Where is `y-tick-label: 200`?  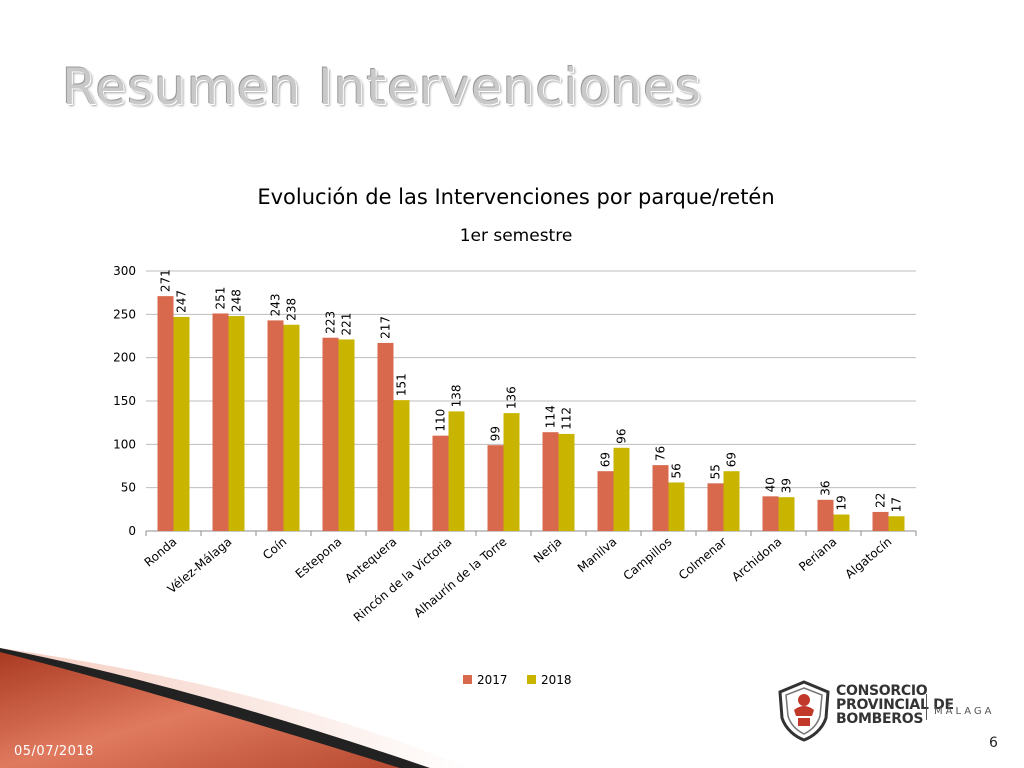
y-tick-label: 200 is located at coordinates (124, 358).